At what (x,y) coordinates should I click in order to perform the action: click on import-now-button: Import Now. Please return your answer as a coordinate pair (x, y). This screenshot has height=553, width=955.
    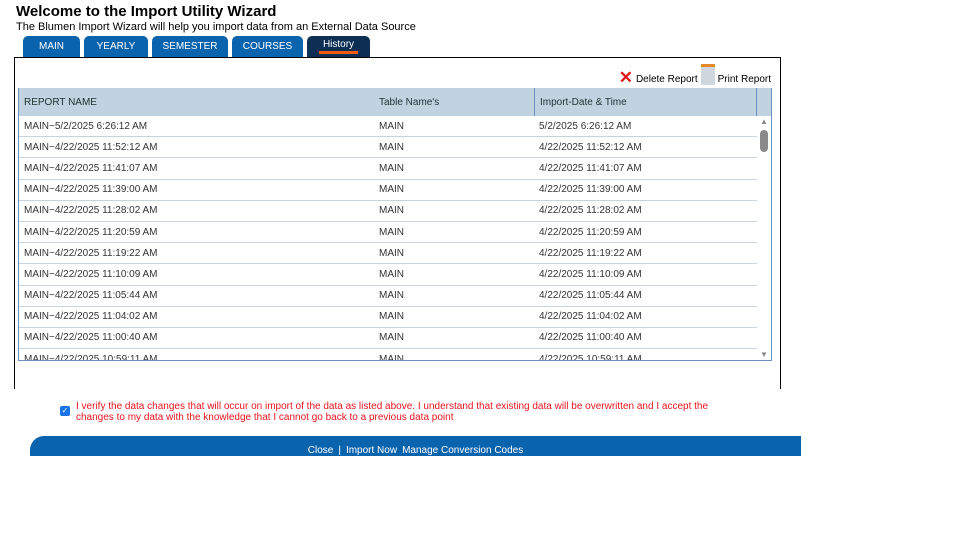
    Looking at the image, I should click on (371, 450).